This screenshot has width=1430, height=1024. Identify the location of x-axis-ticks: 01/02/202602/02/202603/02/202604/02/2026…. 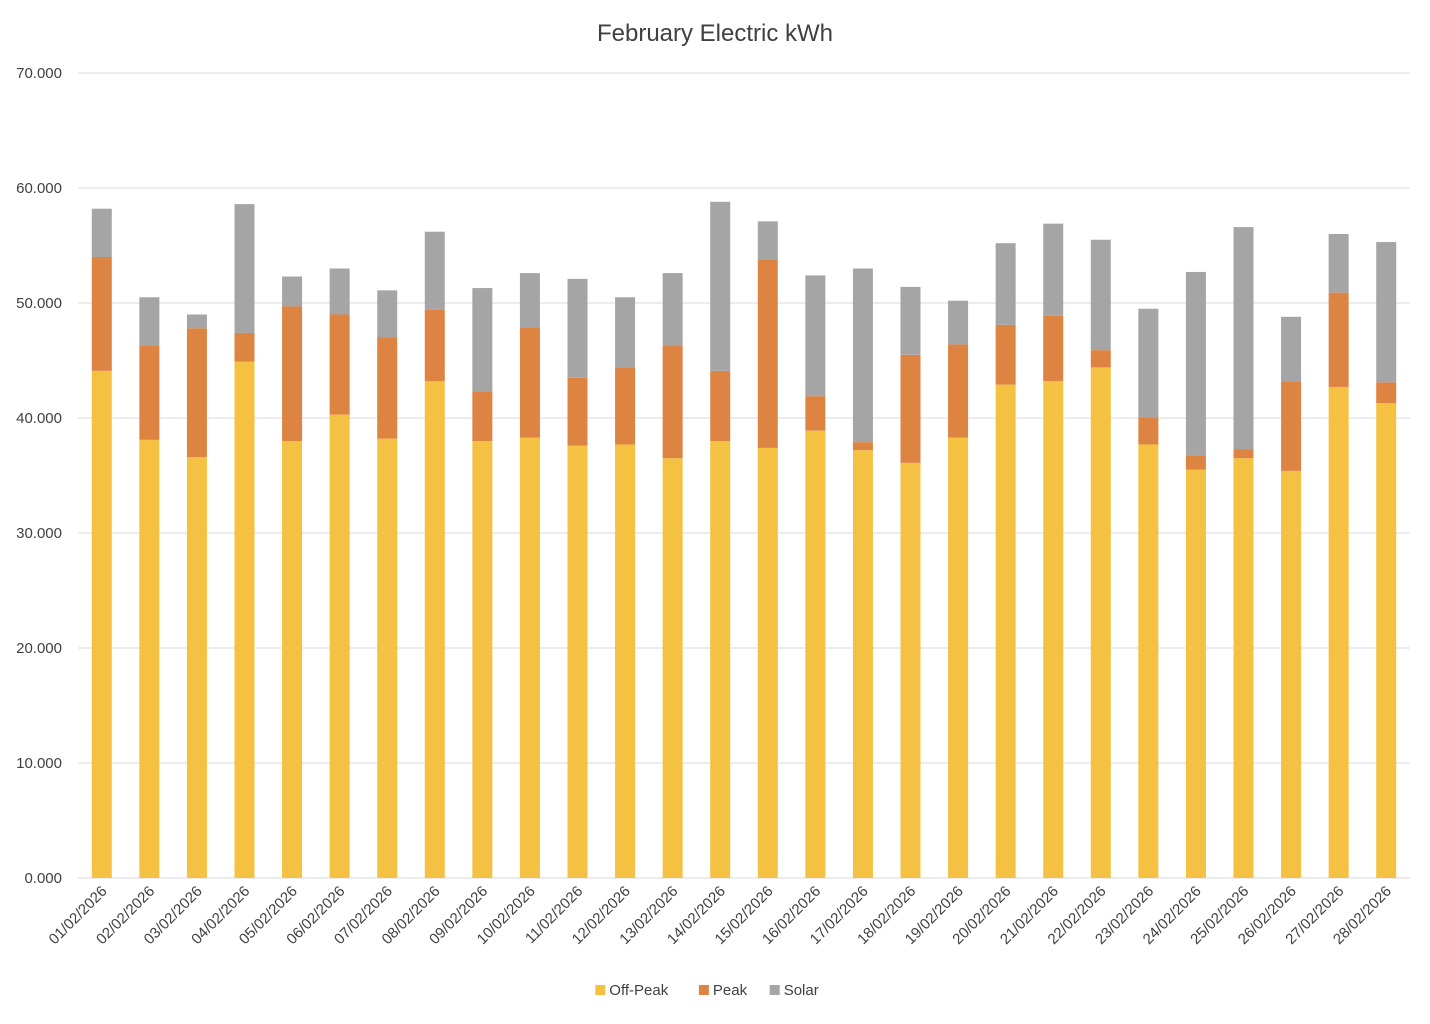
(721, 915).